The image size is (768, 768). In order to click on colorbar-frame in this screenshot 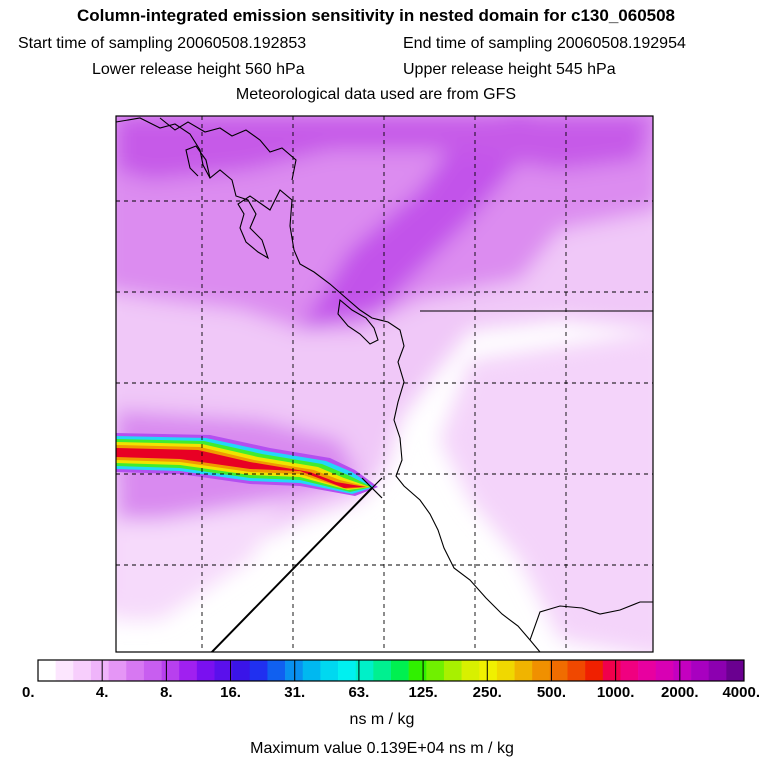, I will do `click(391, 670)`.